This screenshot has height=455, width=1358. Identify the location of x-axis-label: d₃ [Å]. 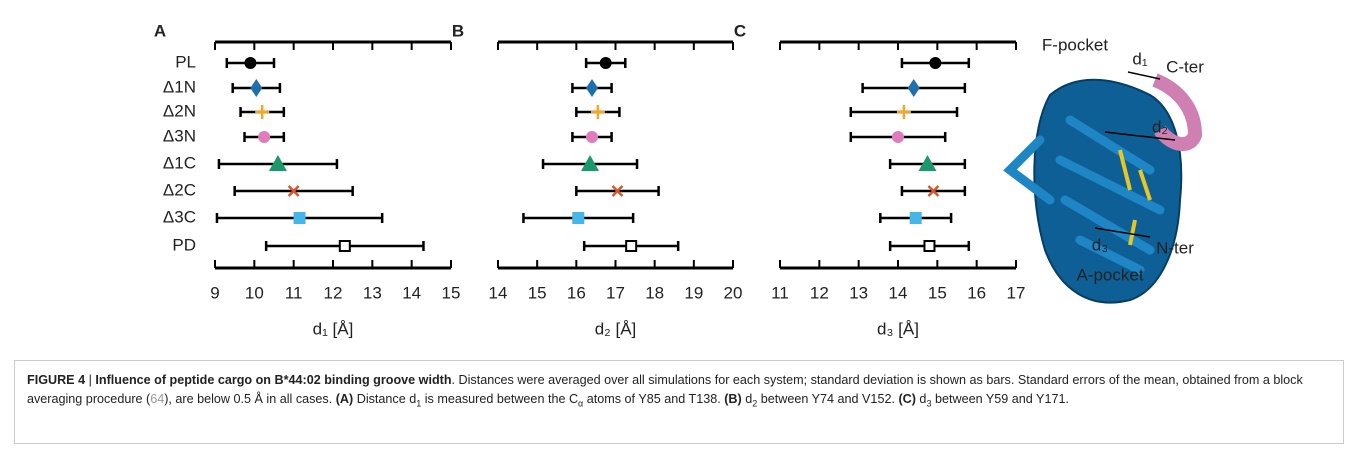
(898, 328).